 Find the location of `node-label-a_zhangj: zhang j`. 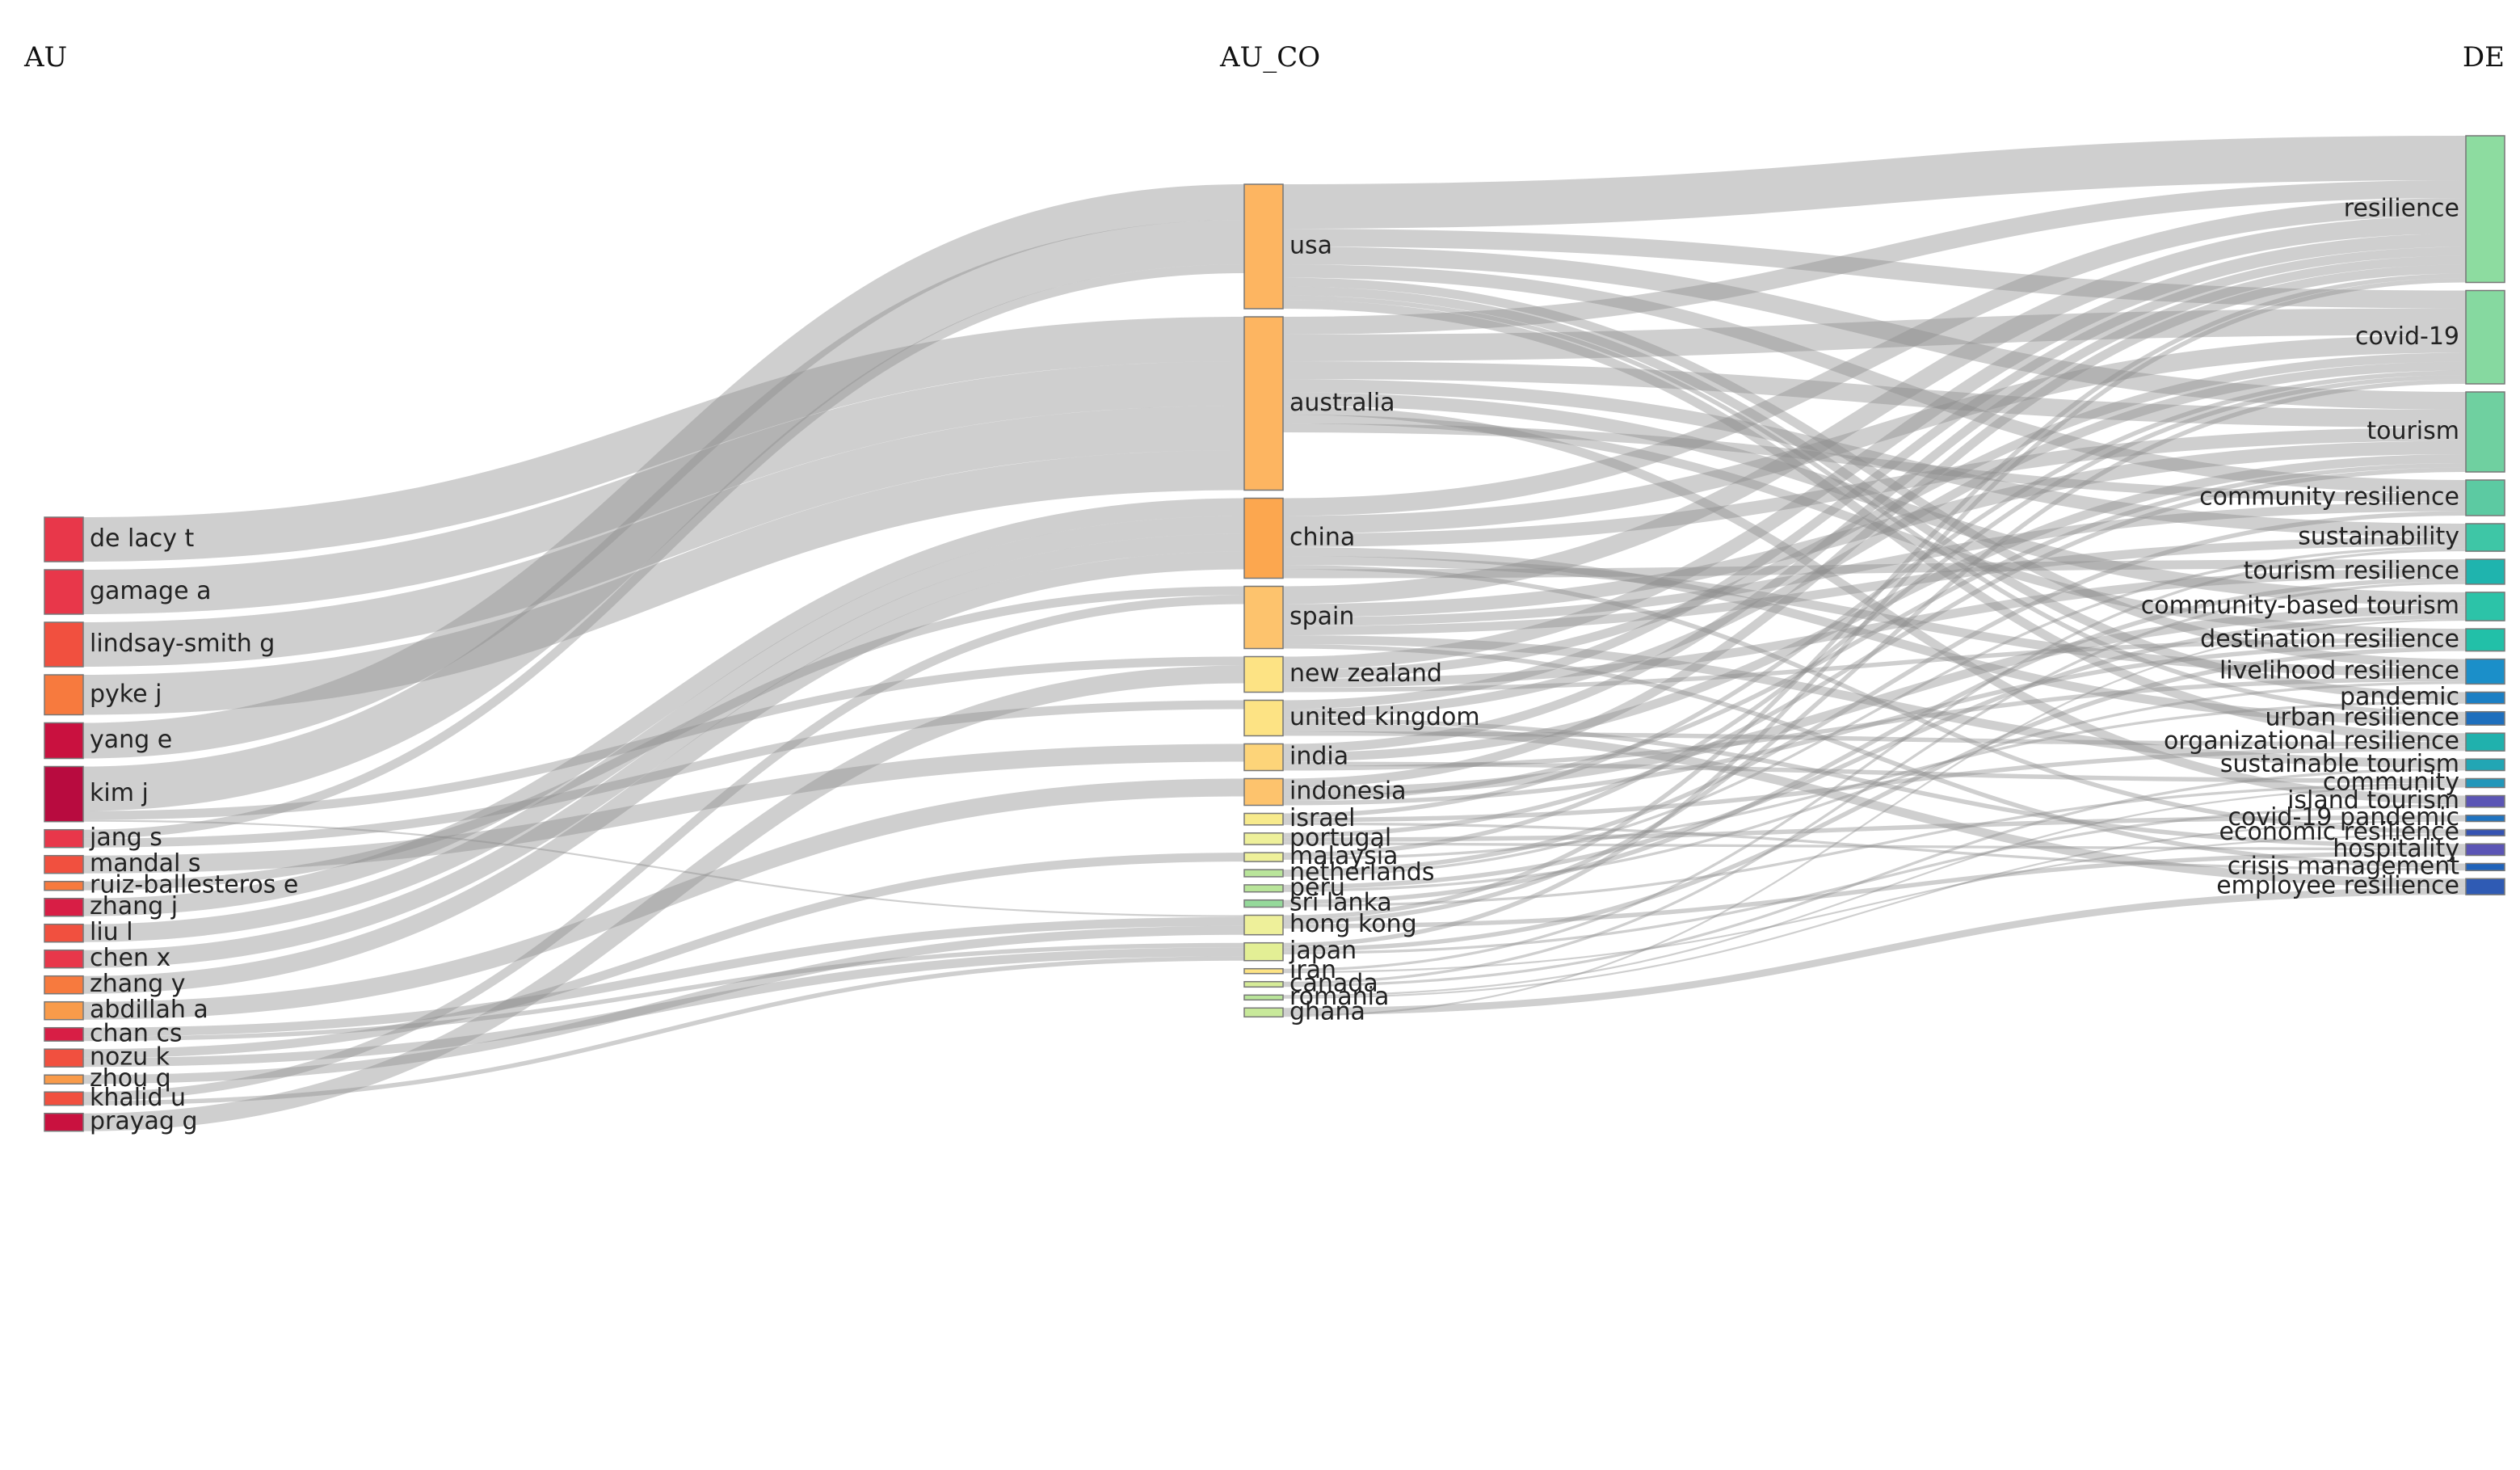

node-label-a_zhangj: zhang j is located at coordinates (134, 906).